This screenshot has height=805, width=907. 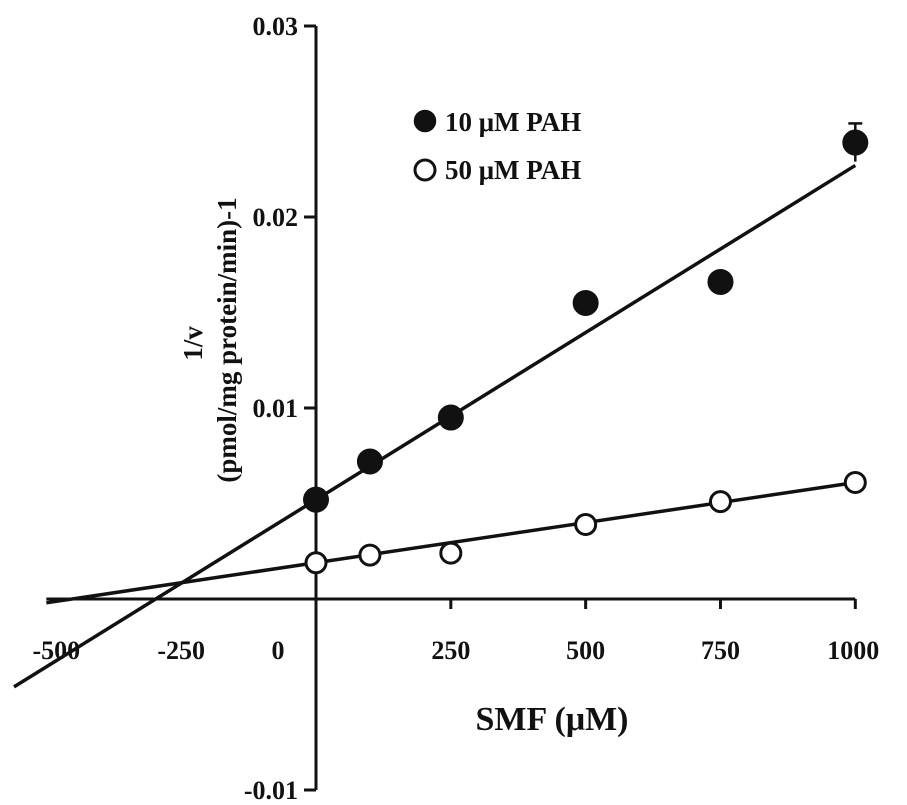 I want to click on x-tick-label: -500, so click(x=57, y=650).